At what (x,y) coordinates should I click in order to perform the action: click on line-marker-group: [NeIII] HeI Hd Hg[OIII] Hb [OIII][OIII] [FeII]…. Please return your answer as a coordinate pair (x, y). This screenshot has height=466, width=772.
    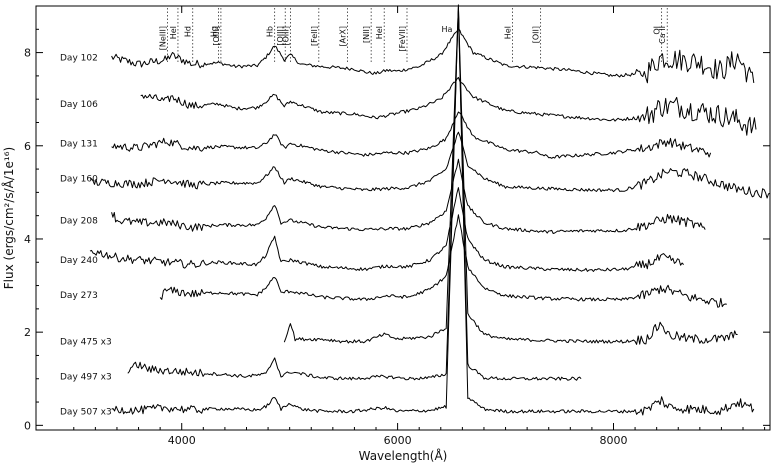
    Looking at the image, I should click on (413, 36).